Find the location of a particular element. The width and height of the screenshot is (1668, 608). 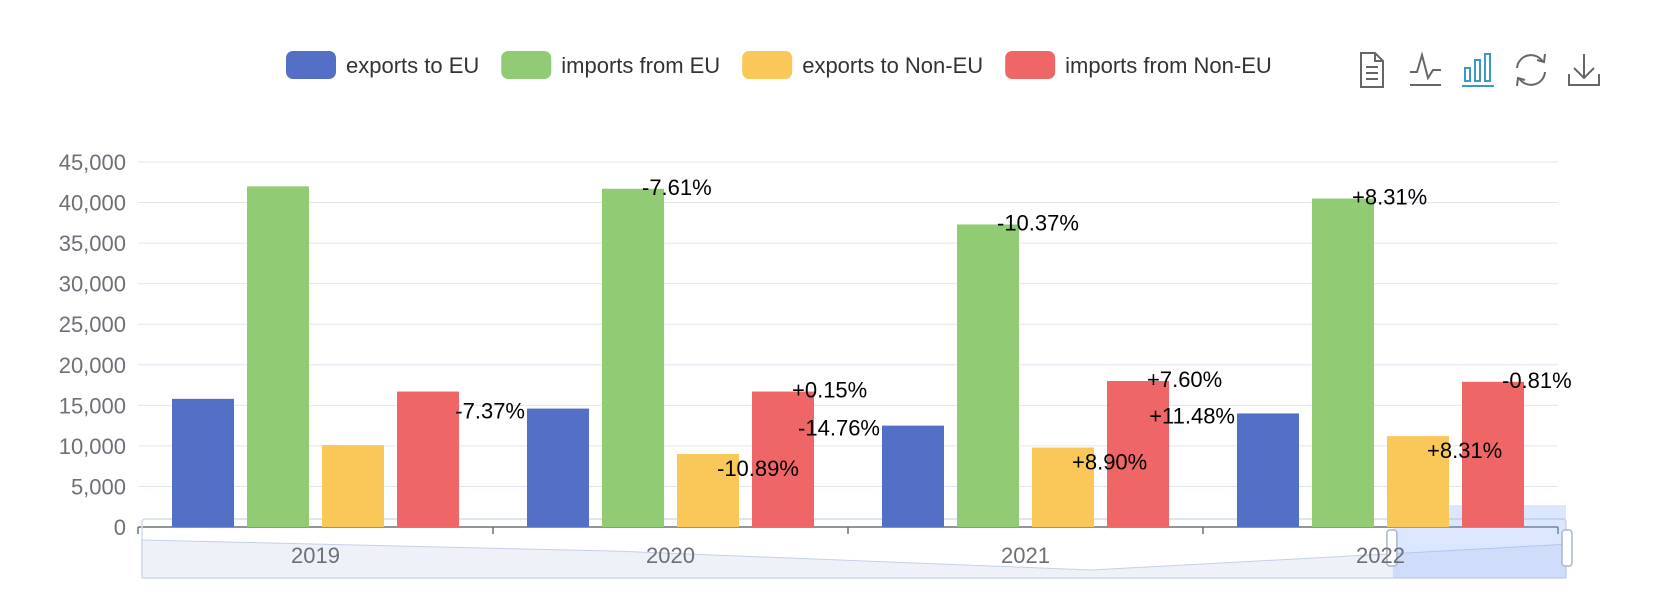

y-tick-label: 35,000 is located at coordinates (92, 243).